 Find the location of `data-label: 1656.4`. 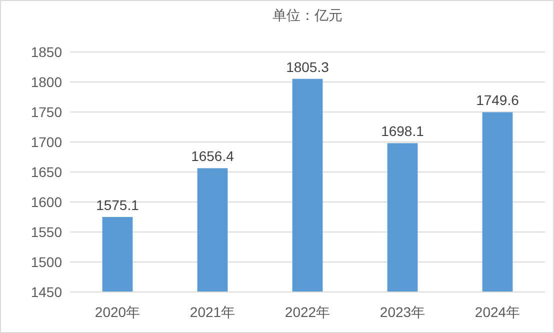

data-label: 1656.4 is located at coordinates (212, 156).